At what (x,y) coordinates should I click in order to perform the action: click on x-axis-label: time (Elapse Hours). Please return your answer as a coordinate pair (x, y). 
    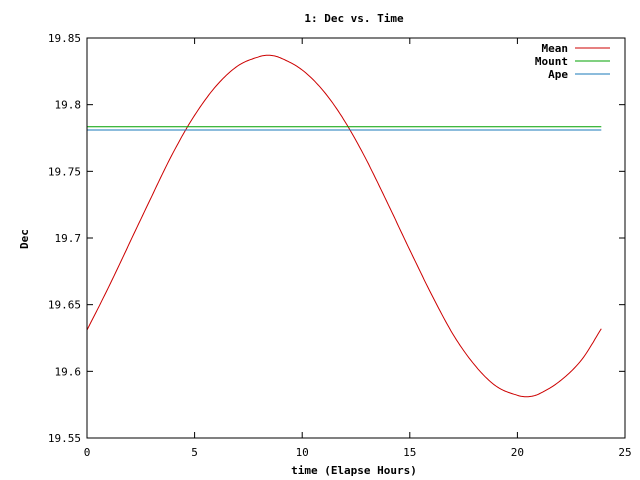
    Looking at the image, I should click on (354, 470).